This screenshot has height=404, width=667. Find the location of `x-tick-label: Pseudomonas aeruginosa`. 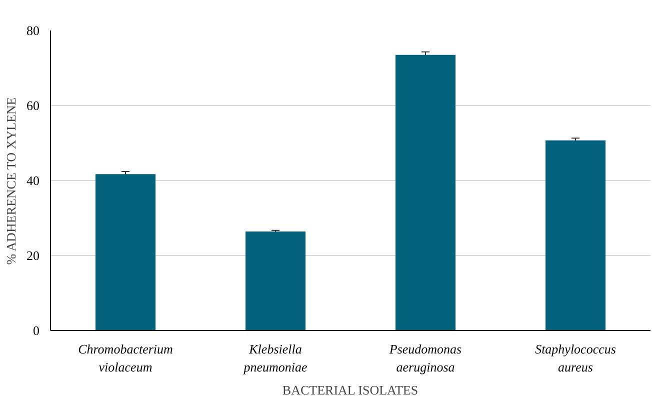

x-tick-label: Pseudomonas aeruginosa is located at coordinates (425, 358).